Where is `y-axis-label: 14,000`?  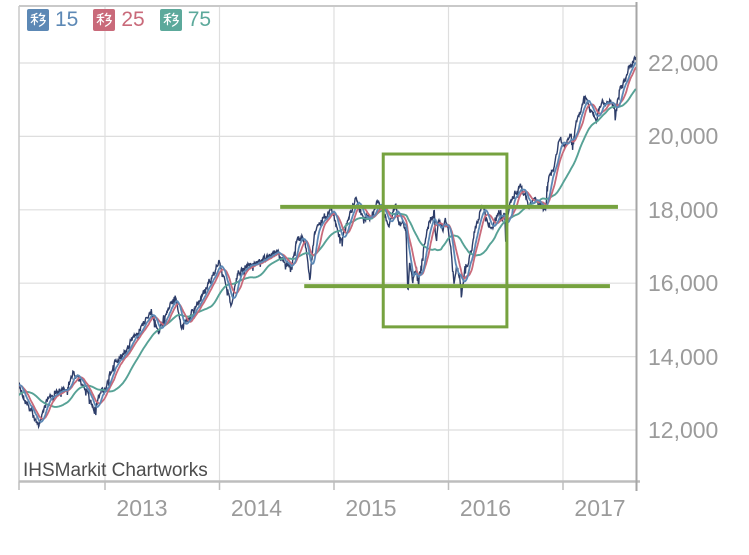
y-axis-label: 14,000 is located at coordinates (683, 356).